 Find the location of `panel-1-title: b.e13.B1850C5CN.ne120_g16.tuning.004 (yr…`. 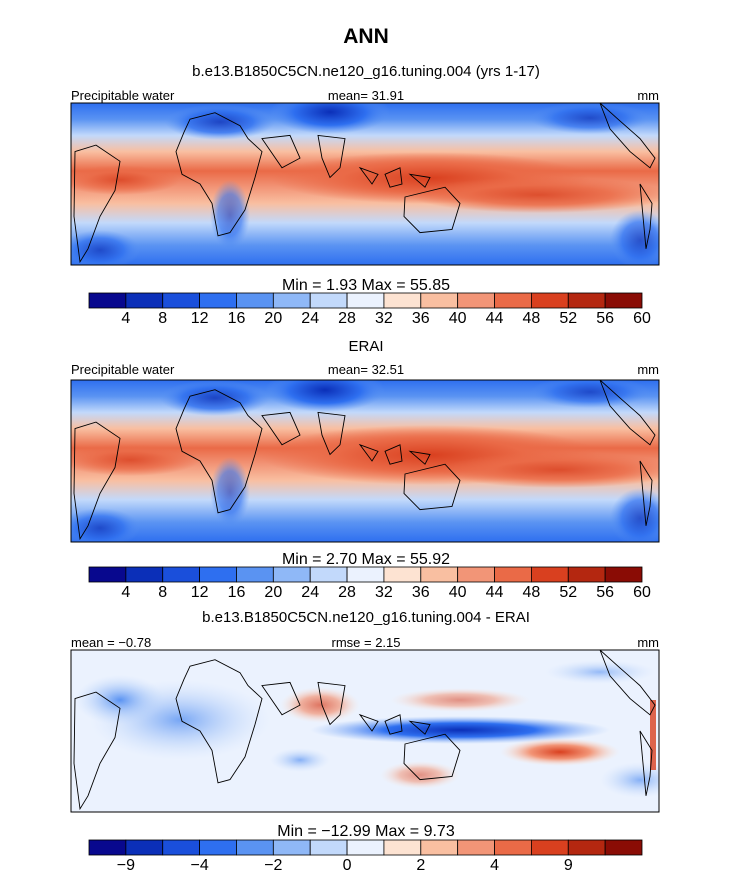

panel-1-title: b.e13.B1850C5CN.ne120_g16.tuning.004 (yr… is located at coordinates (366, 71).